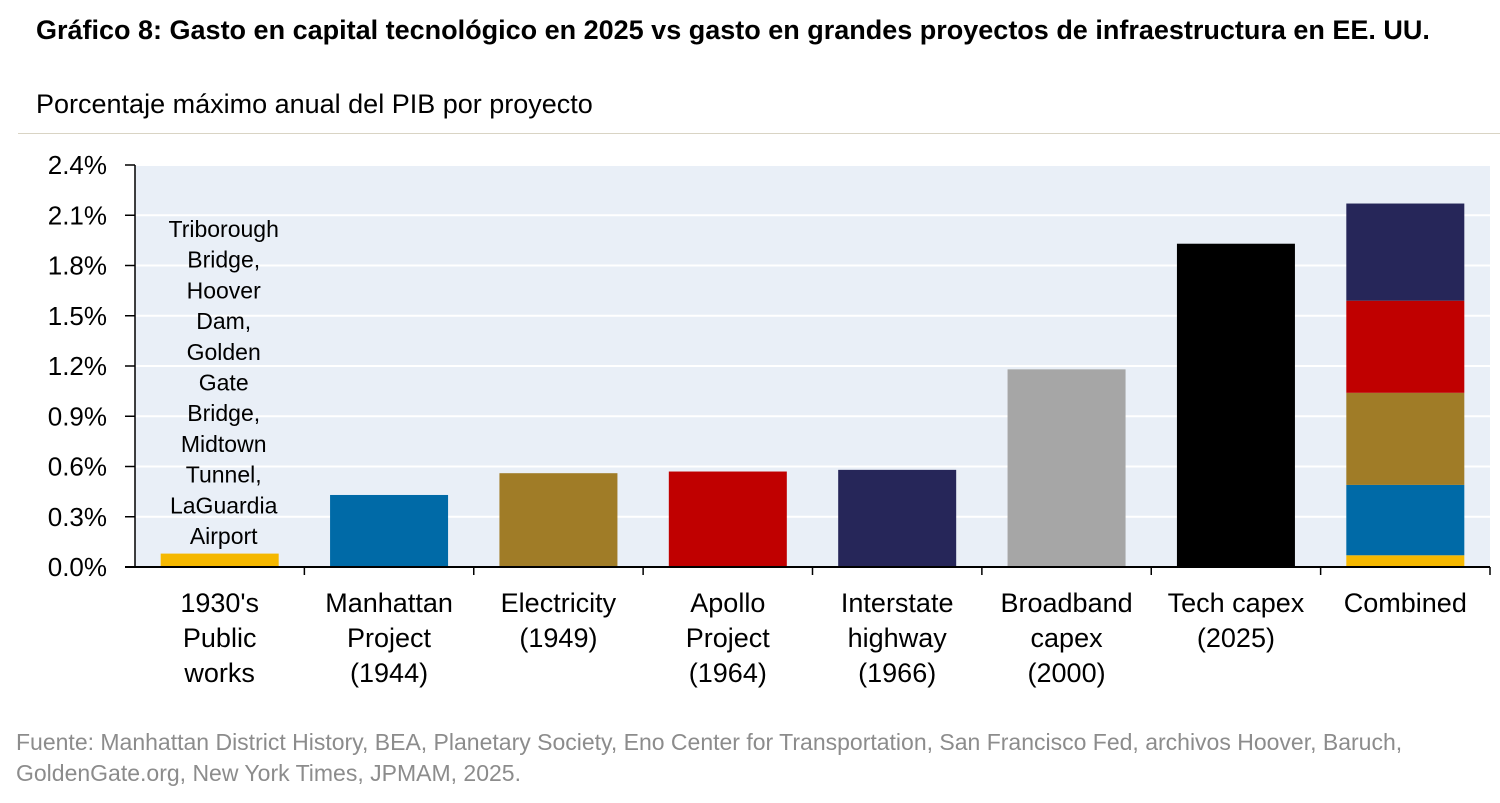  What do you see at coordinates (728, 638) in the screenshot?
I see `x-tick-label: Apollo Project (1964)` at bounding box center [728, 638].